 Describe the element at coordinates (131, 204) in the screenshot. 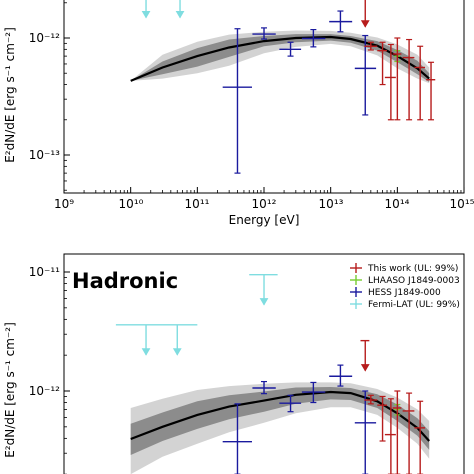

I see `x-tick-label: 10¹⁰` at that location.